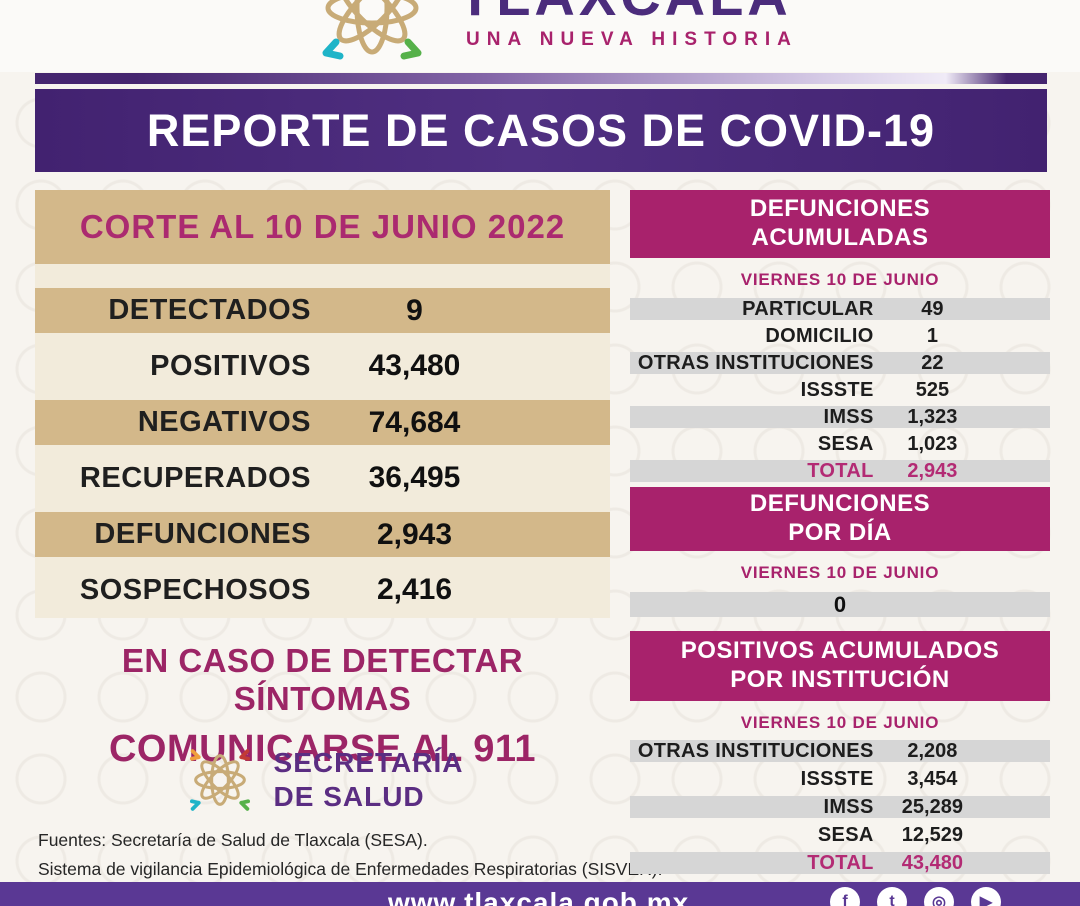  I want to click on social-icons: f t ◎ ▶, so click(915, 896).